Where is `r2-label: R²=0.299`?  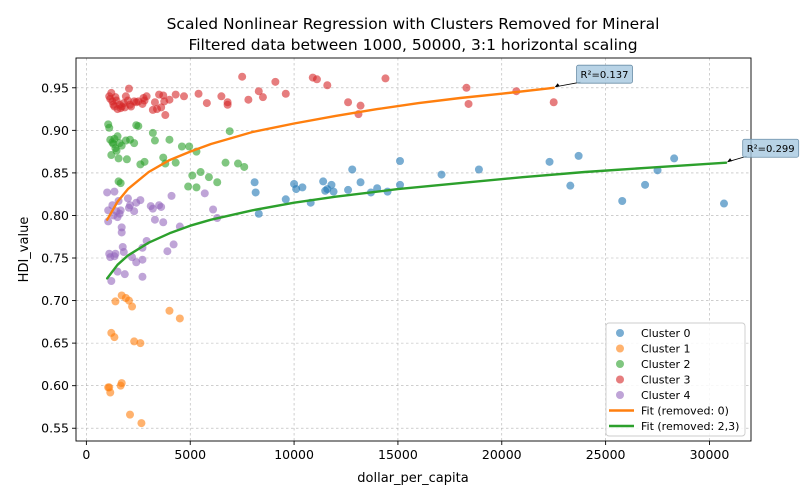
r2-label: R²=0.299 is located at coordinates (771, 149).